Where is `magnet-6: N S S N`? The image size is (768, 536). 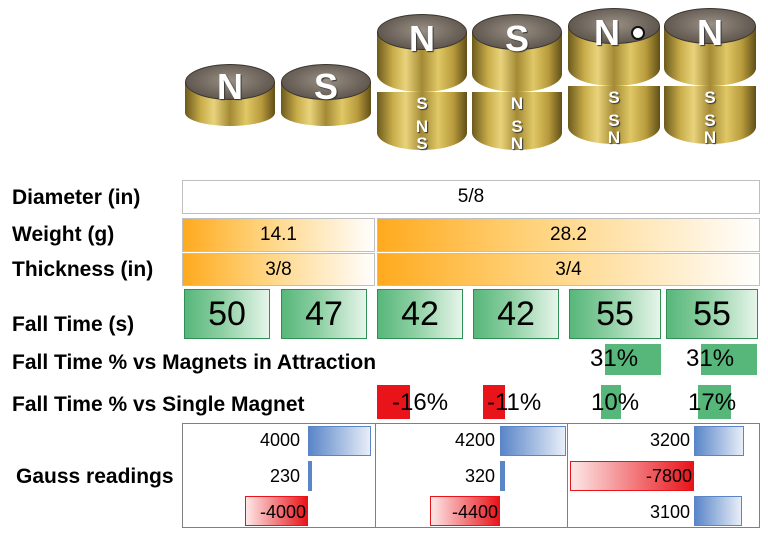 magnet-6: N S S N is located at coordinates (710, 83).